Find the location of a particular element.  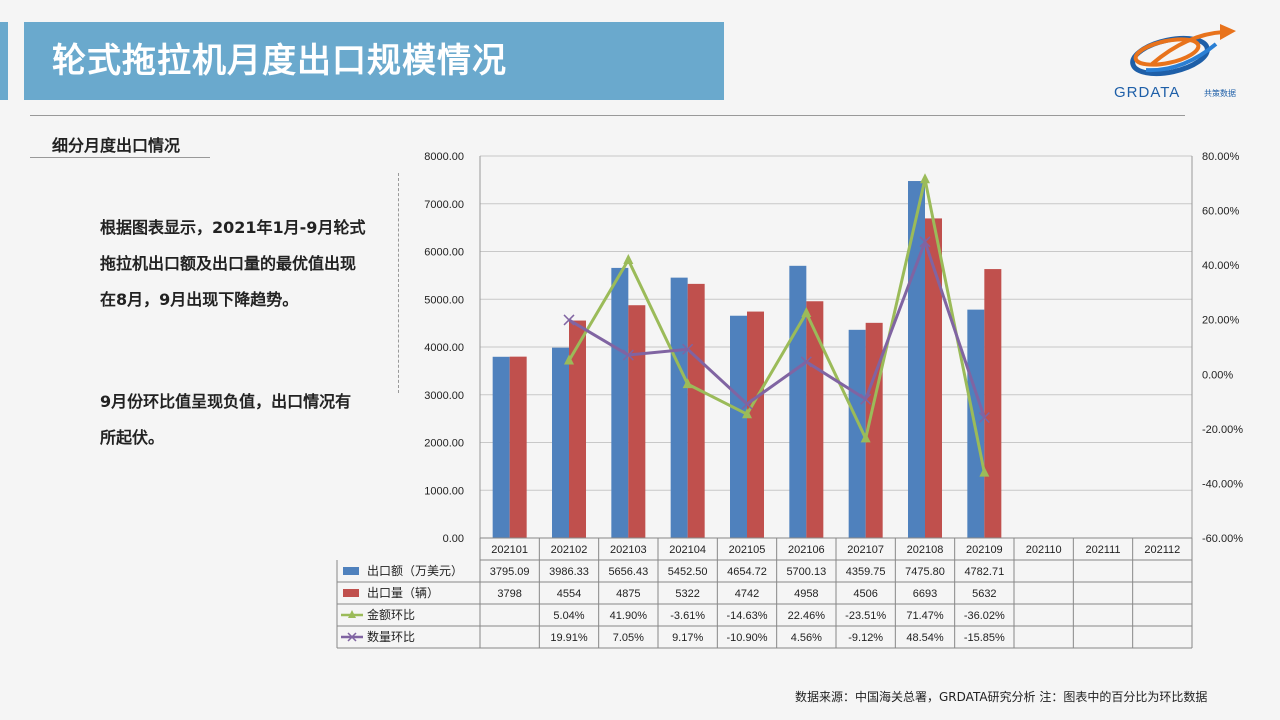

logo-subtext: 共策数据 is located at coordinates (1220, 93).